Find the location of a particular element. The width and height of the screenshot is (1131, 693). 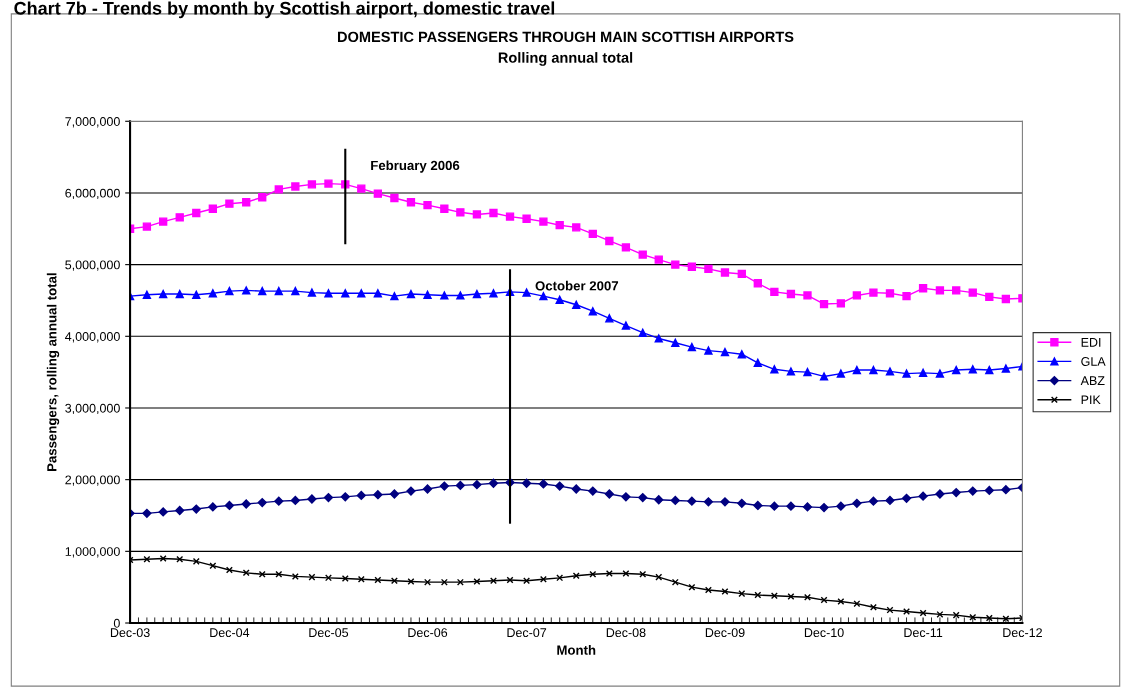

ref-line-label: October 2007 is located at coordinates (577, 285).